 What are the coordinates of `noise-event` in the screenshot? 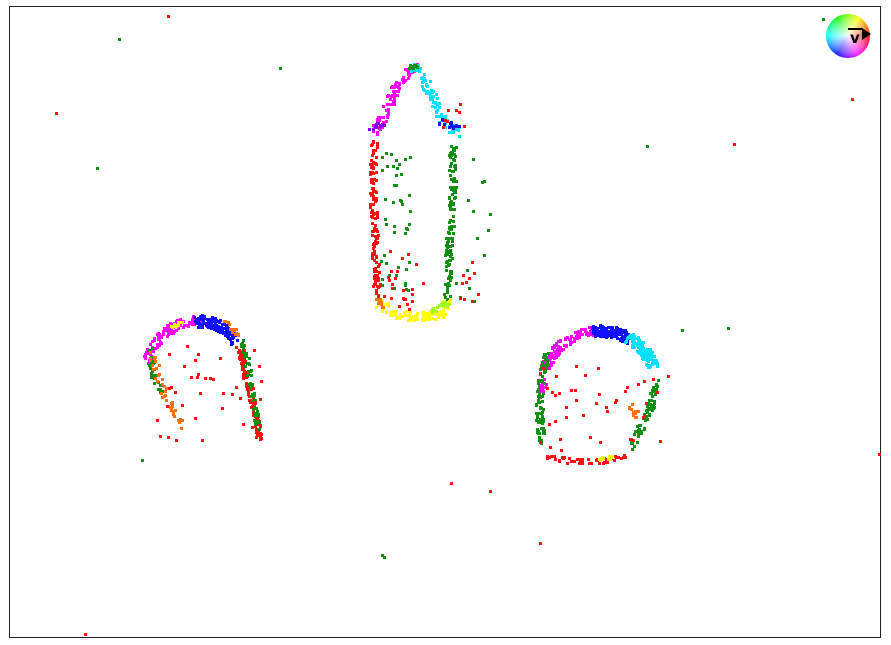 It's located at (451, 483).